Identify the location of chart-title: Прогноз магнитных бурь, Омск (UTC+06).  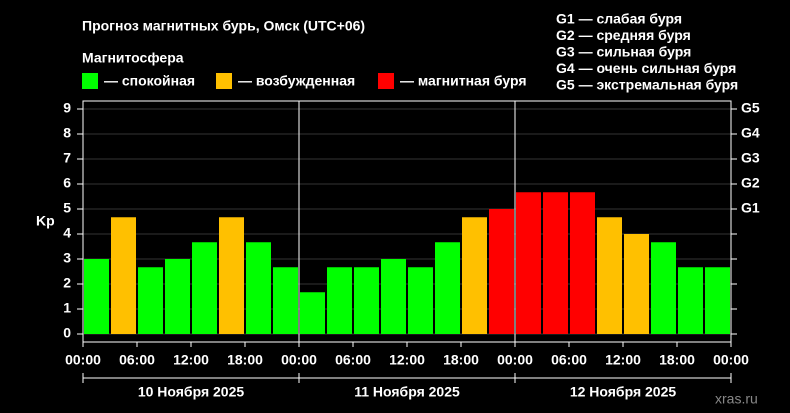
(223, 26).